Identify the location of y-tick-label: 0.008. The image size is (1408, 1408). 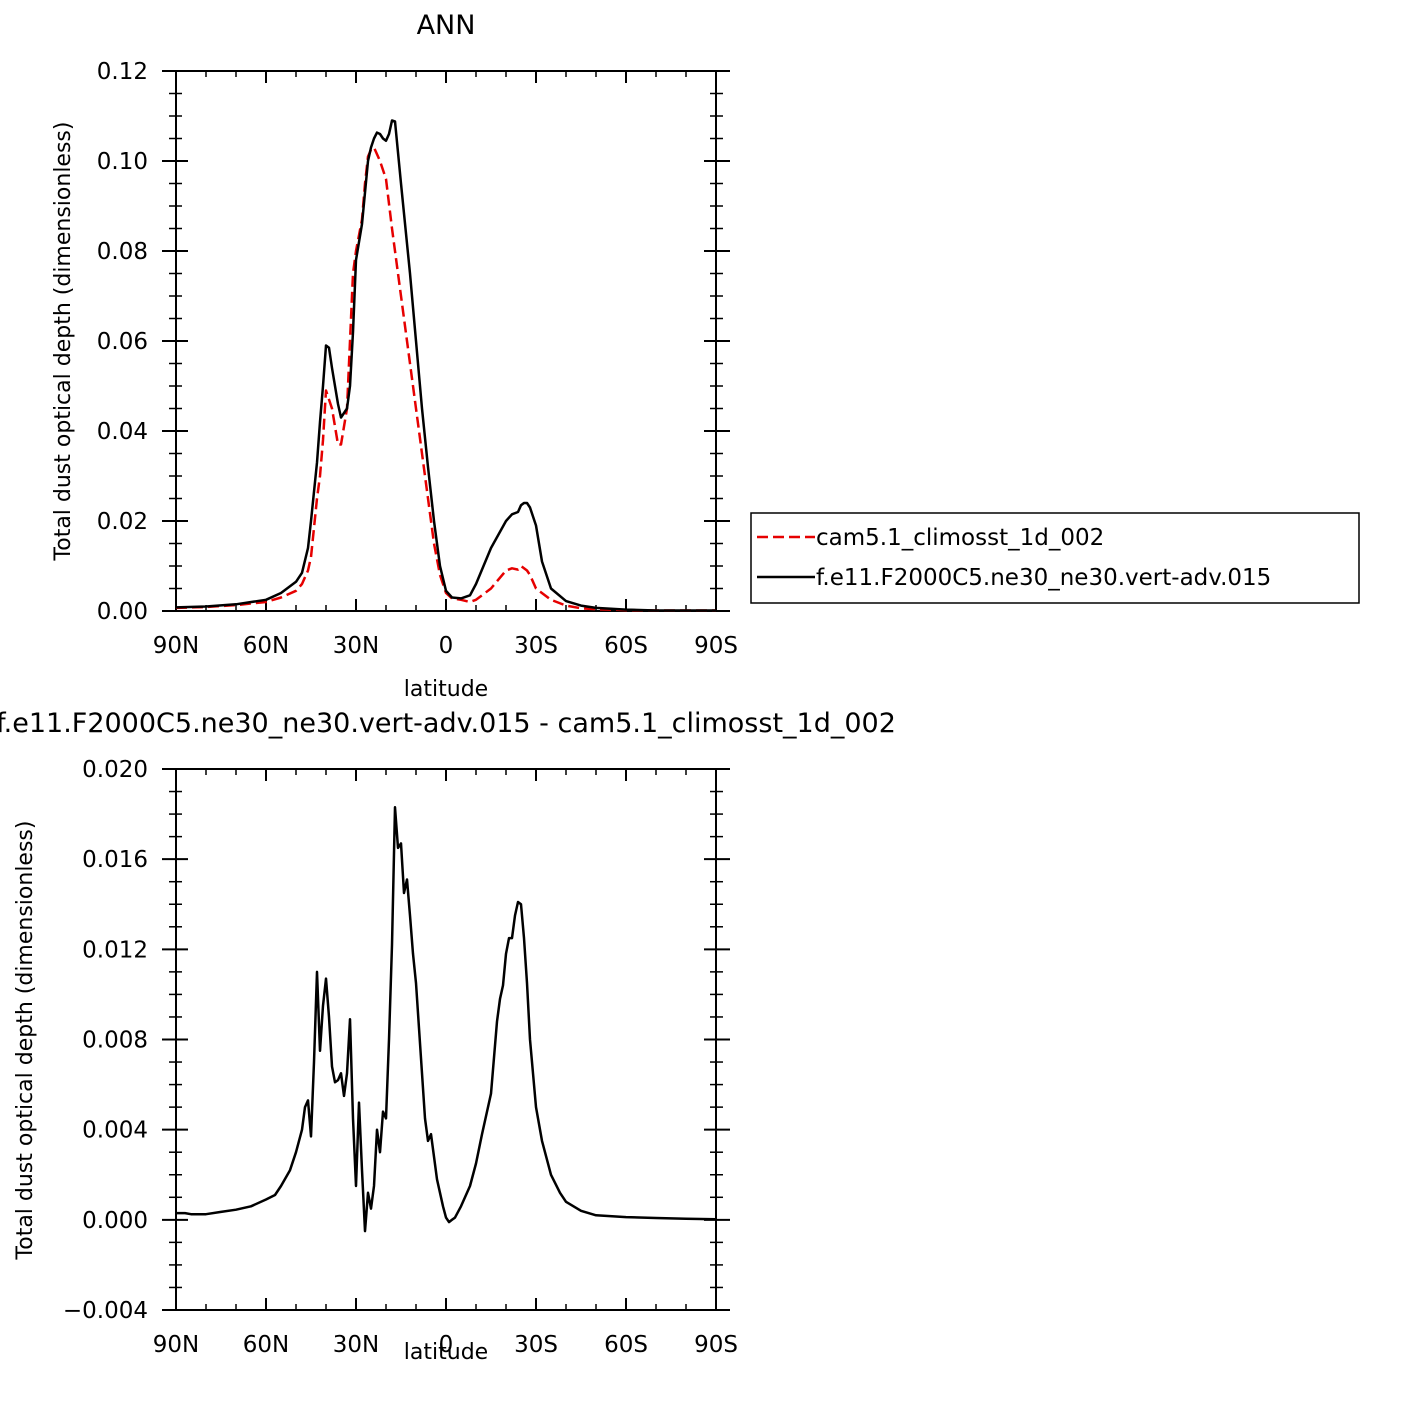
(115, 1041).